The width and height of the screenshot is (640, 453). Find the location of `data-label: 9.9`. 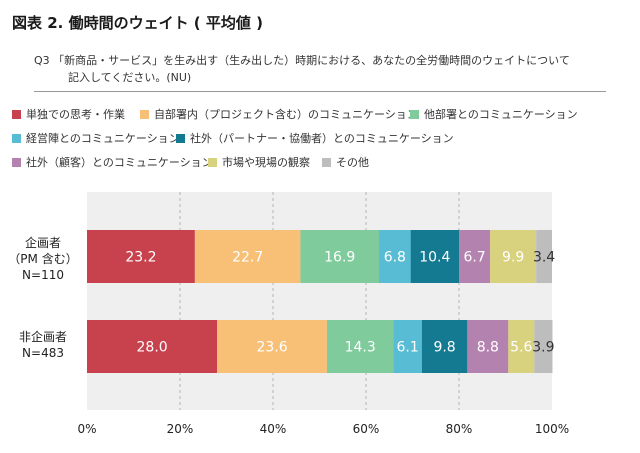

data-label: 9.9 is located at coordinates (513, 258).